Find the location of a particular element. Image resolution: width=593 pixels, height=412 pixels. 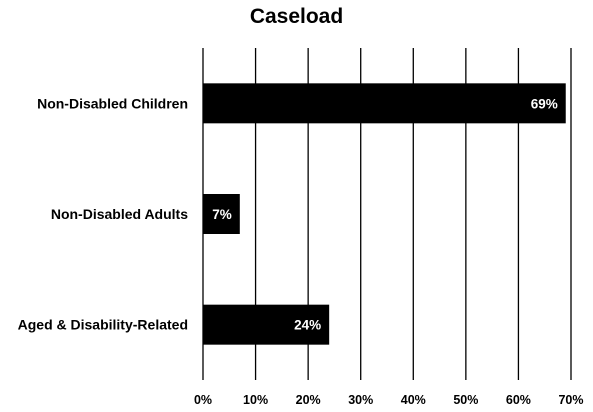

category-label-non-disabled-adults: Non-Disabled Adults is located at coordinates (119, 214).